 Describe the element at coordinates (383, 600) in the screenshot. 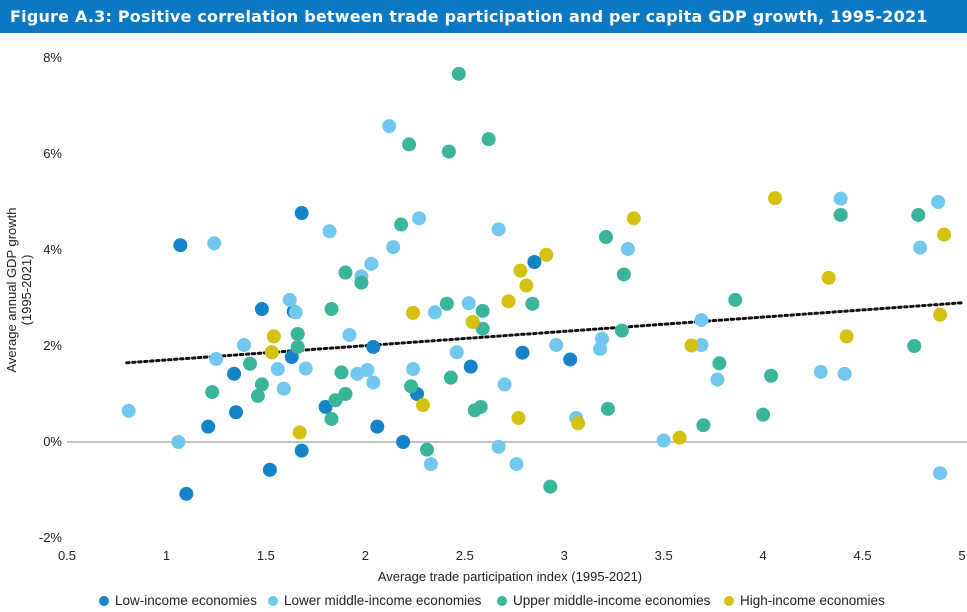

I see `legend-label-lower-middle-income: Lower middle-income economies` at that location.